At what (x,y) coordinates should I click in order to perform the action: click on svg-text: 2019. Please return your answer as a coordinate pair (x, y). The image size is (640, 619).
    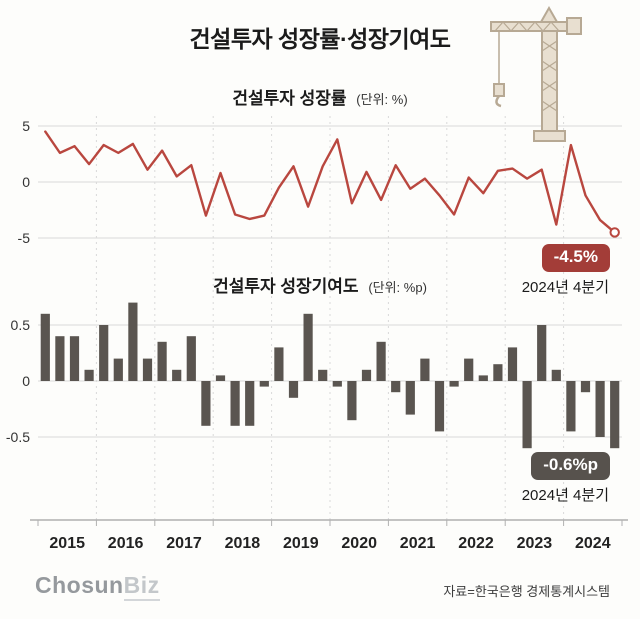
    Looking at the image, I should click on (301, 543).